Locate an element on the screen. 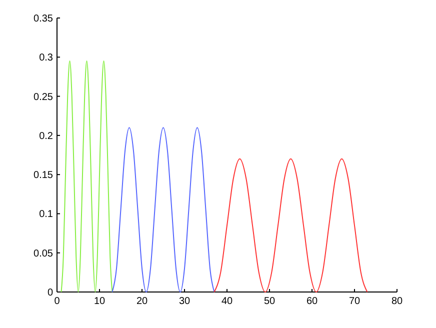 The image size is (436, 328). x-tick-label: 10 is located at coordinates (100, 301).